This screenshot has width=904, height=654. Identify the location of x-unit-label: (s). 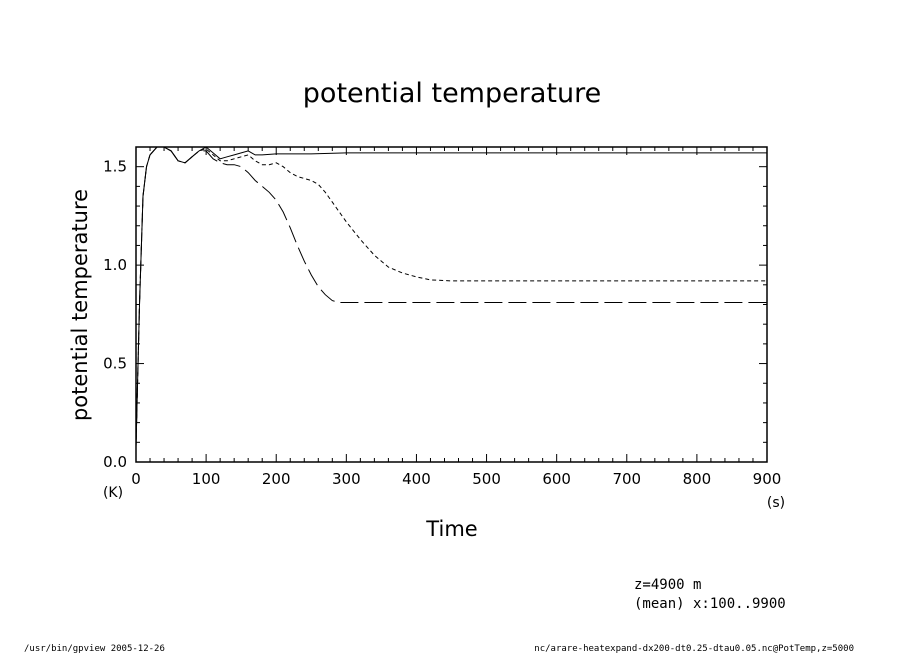
(776, 503).